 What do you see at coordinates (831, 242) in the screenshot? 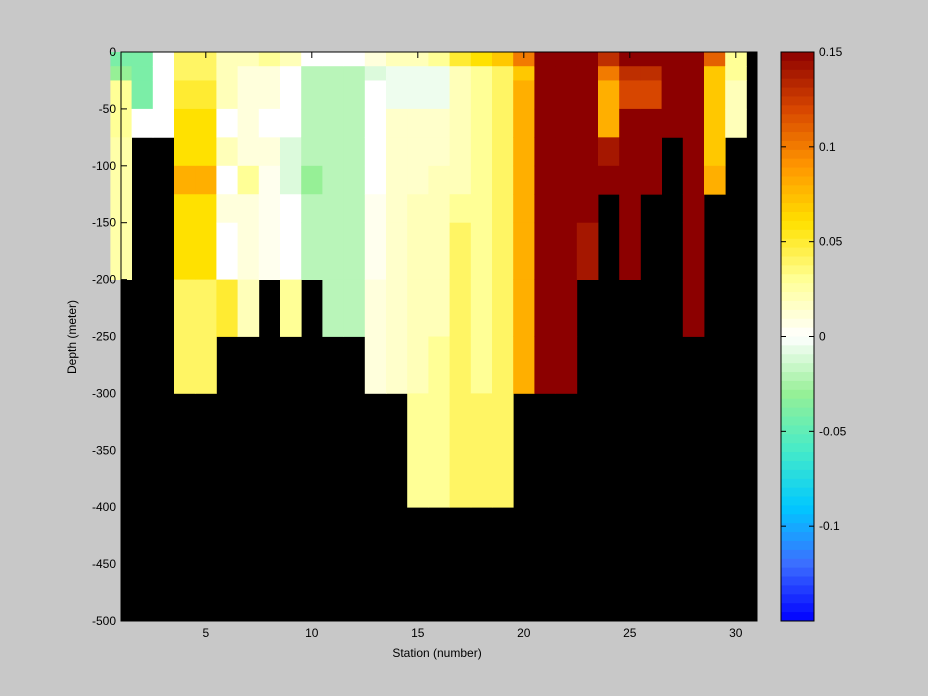
I see `colorbar-tick-label: 0.05` at bounding box center [831, 242].